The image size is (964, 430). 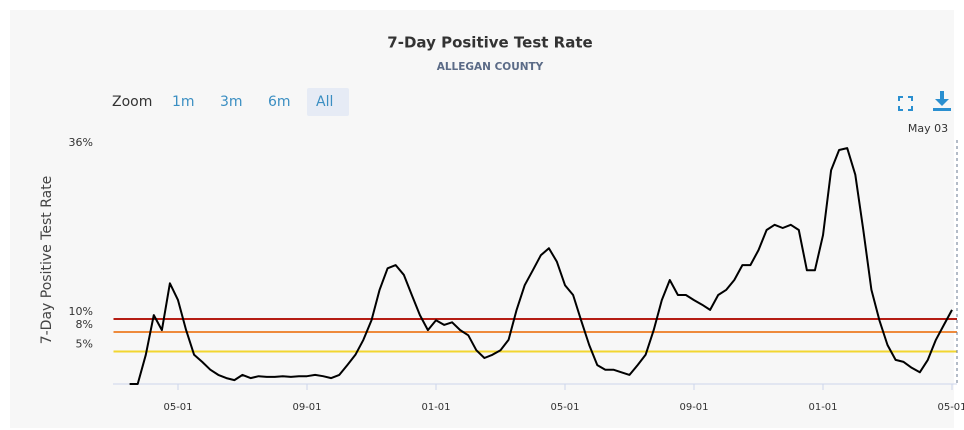 What do you see at coordinates (231, 102) in the screenshot?
I see `zoom-button: 3m` at bounding box center [231, 102].